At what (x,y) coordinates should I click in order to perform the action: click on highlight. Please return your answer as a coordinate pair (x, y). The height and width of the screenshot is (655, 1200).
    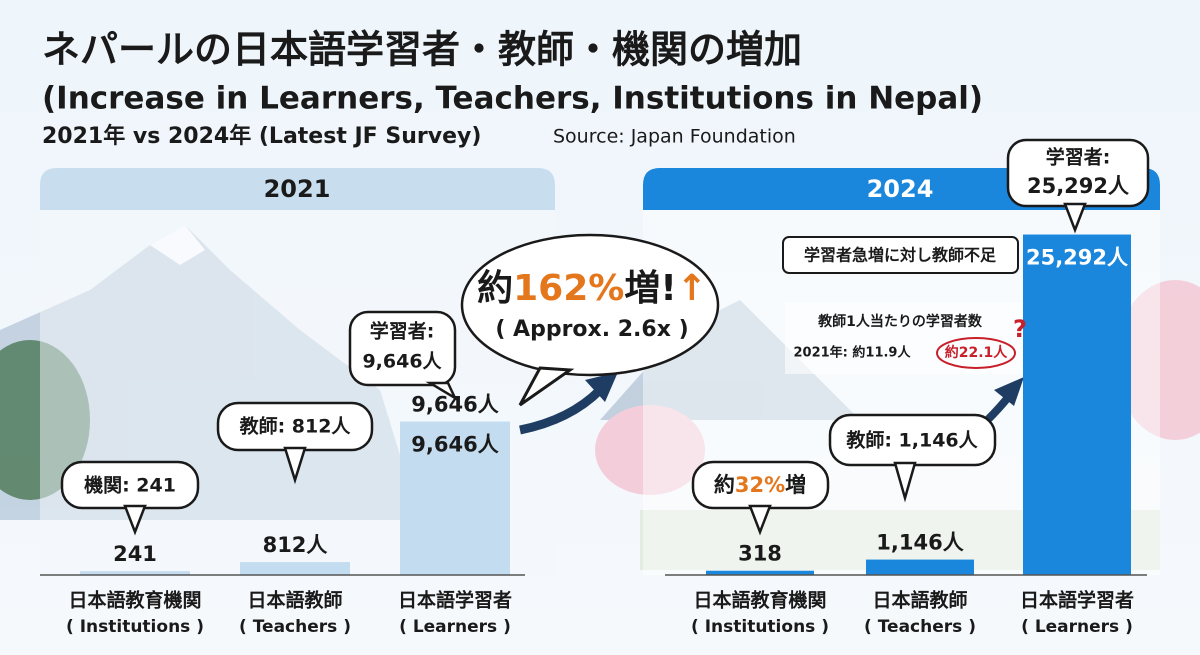
    Looking at the image, I should click on (976, 353).